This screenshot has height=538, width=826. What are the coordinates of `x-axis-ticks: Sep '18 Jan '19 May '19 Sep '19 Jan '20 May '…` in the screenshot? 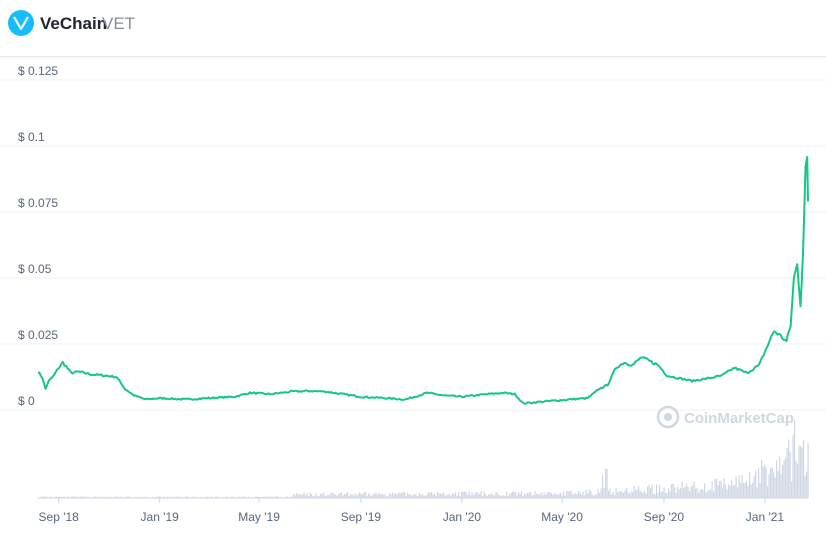 It's located at (412, 511).